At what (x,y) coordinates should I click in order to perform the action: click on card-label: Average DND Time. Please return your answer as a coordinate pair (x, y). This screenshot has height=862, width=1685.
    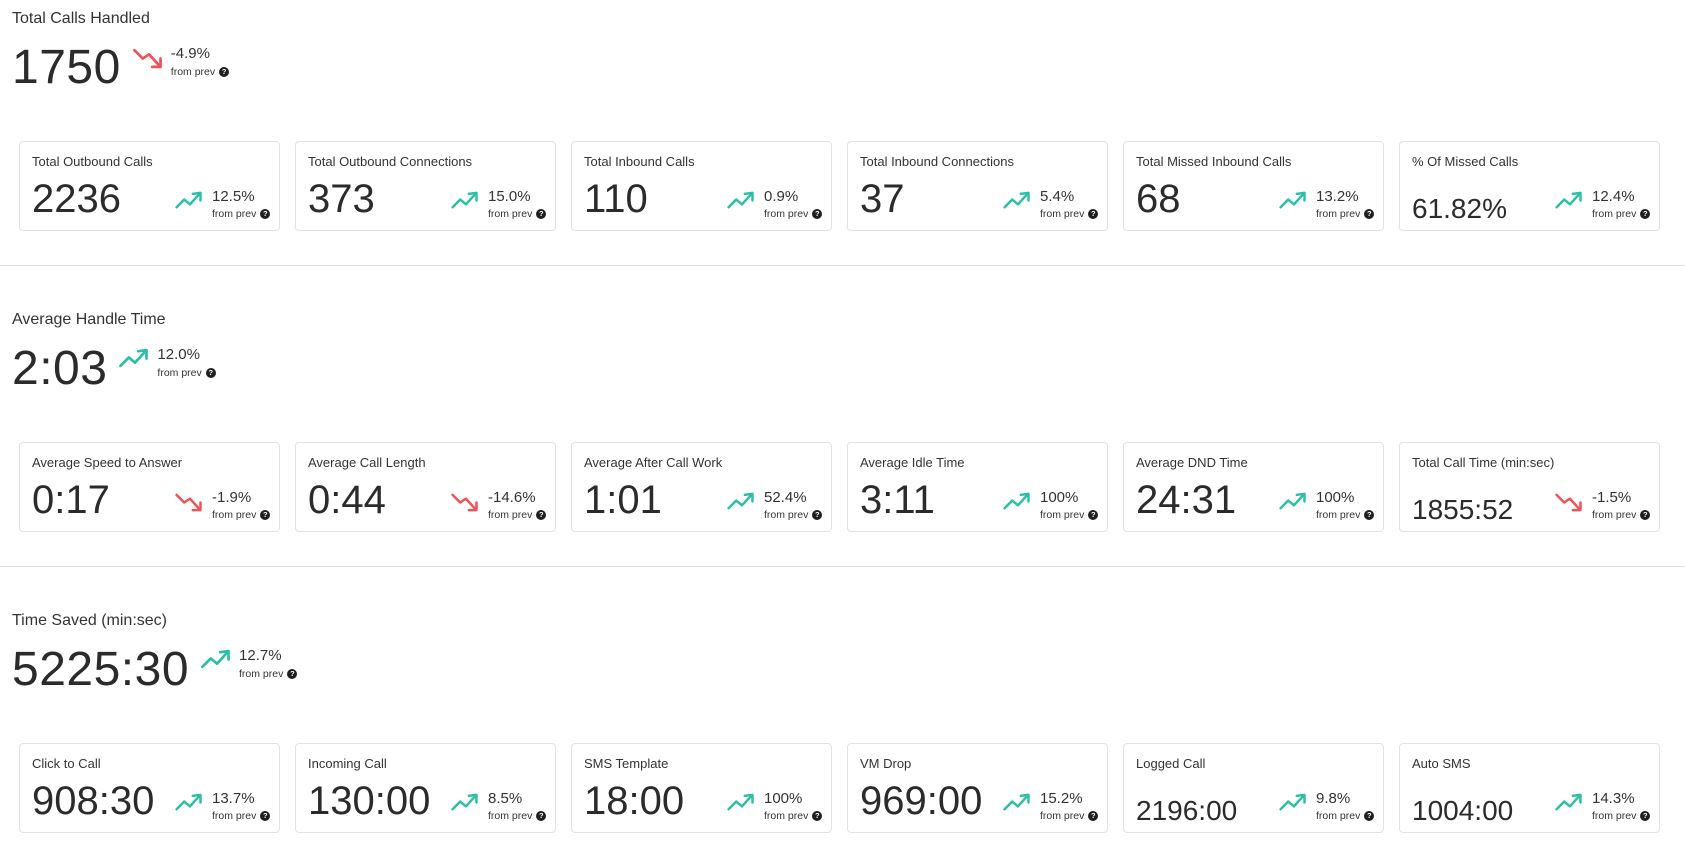
    Looking at the image, I should click on (1192, 462).